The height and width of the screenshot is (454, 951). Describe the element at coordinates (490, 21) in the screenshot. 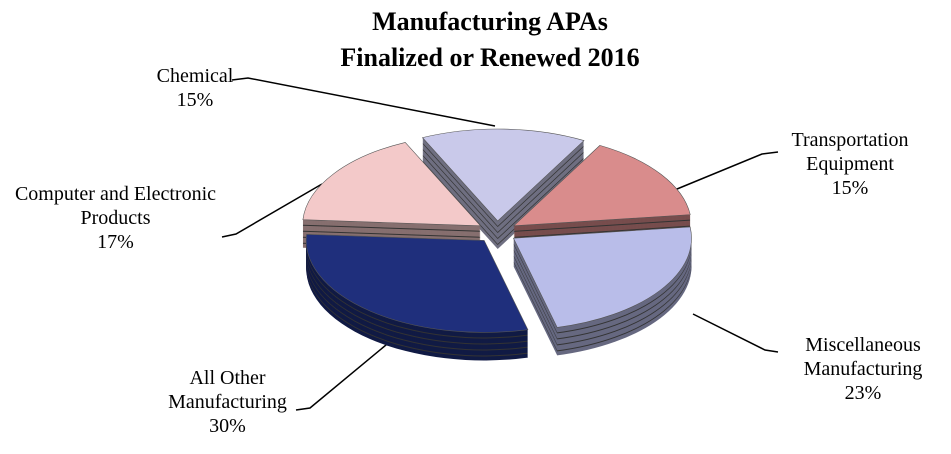

I see `chart-title: Manufacturing APAs` at that location.